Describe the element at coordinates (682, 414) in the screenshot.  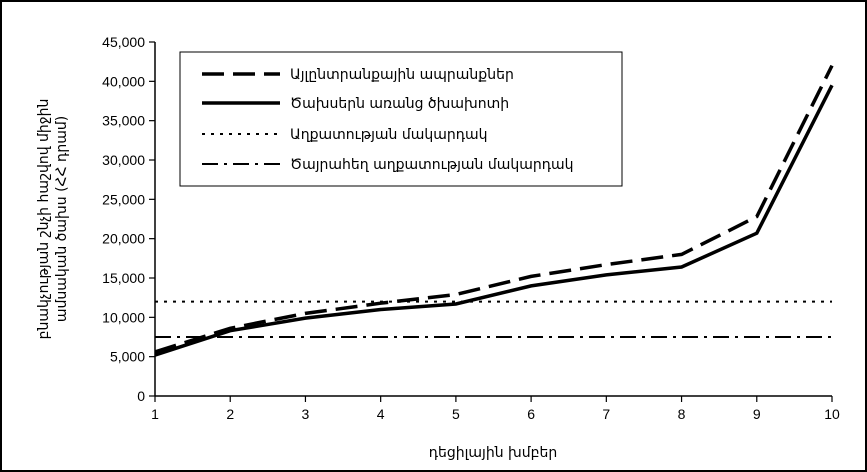
I see `x-tick-label: 8` at that location.